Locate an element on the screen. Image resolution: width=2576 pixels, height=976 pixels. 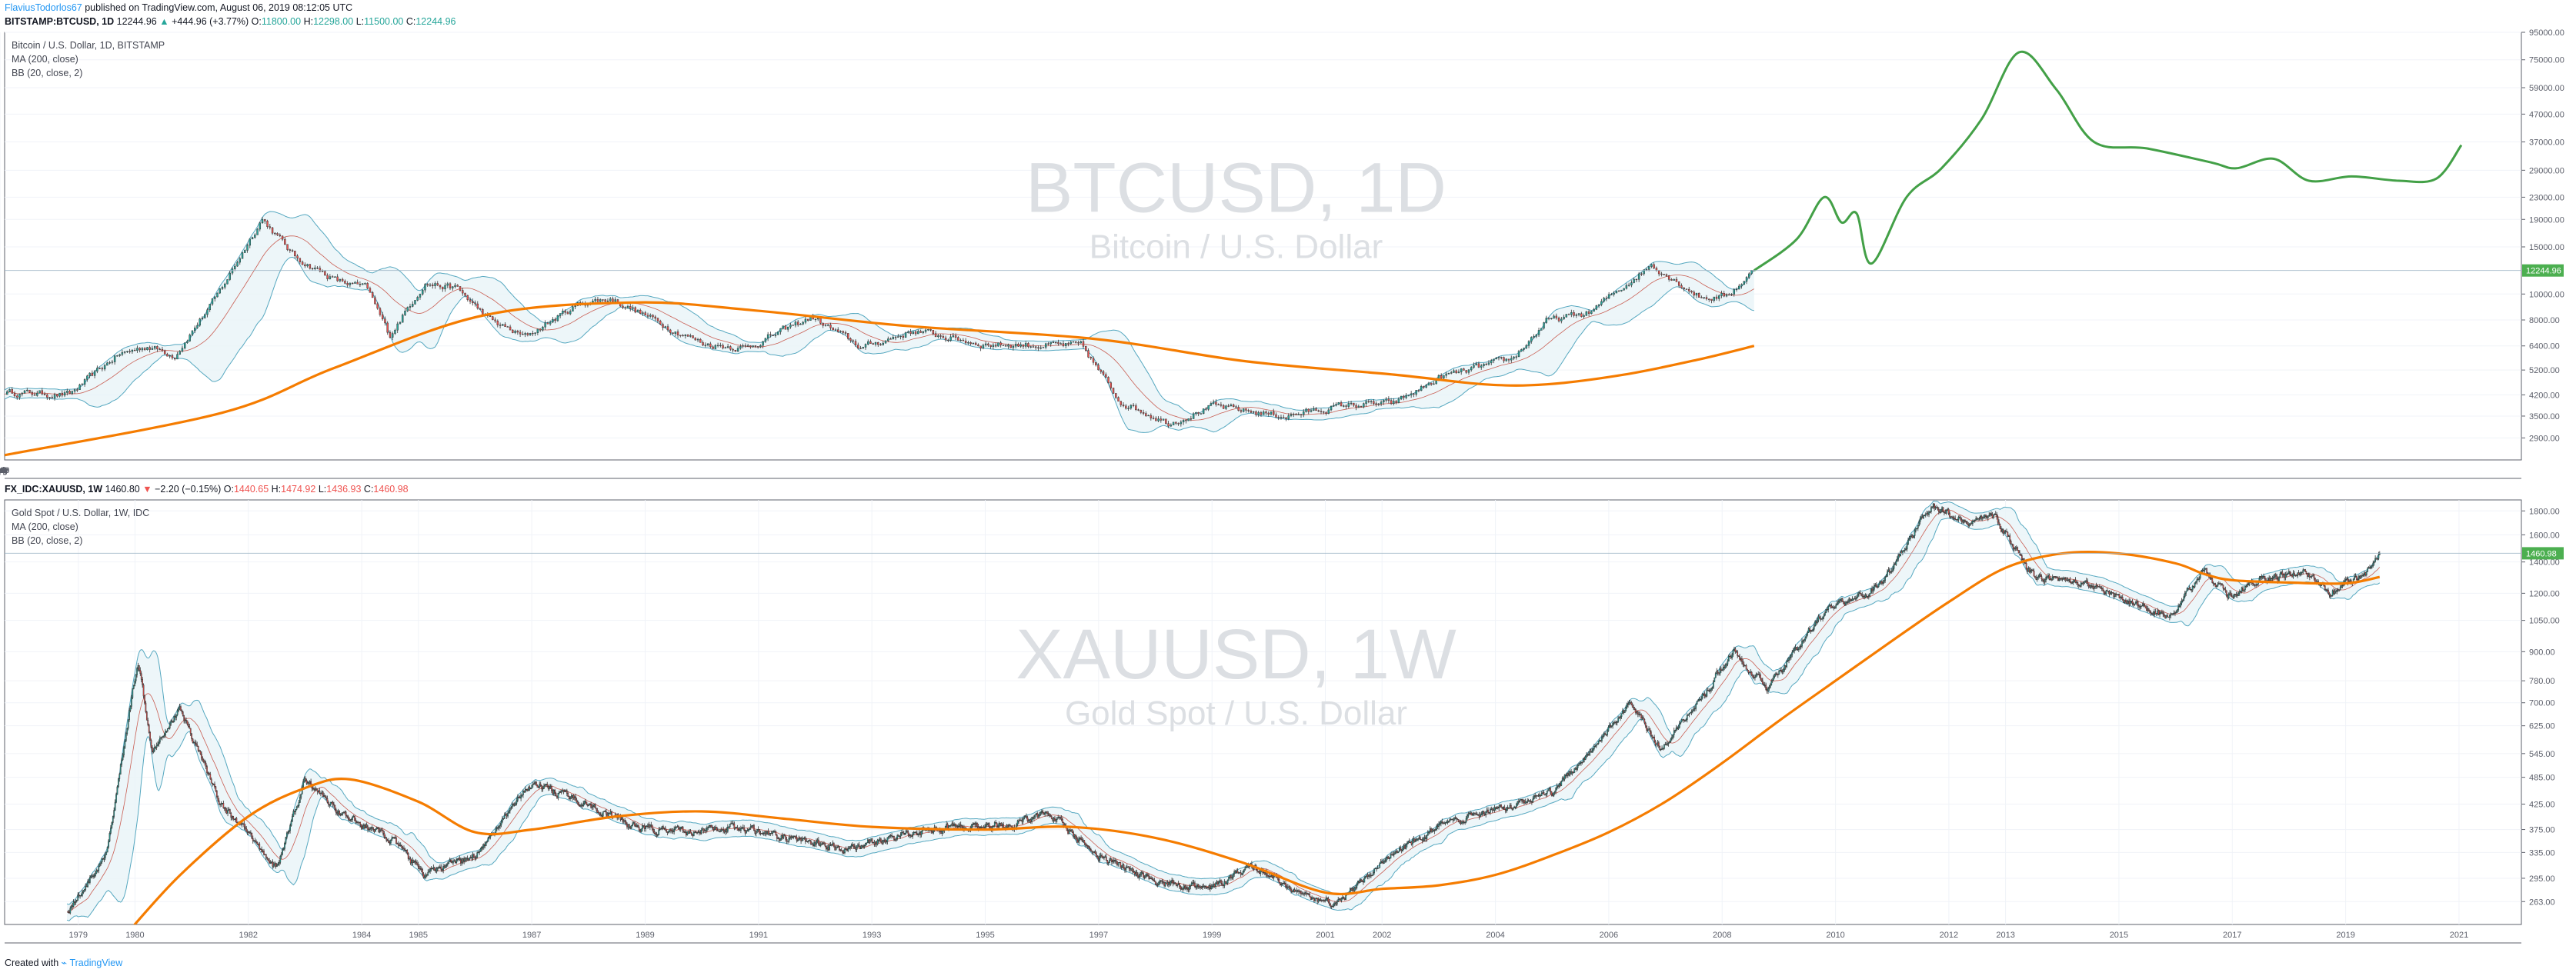
author-link: FlaviusTodorlos67 is located at coordinates (43, 7).